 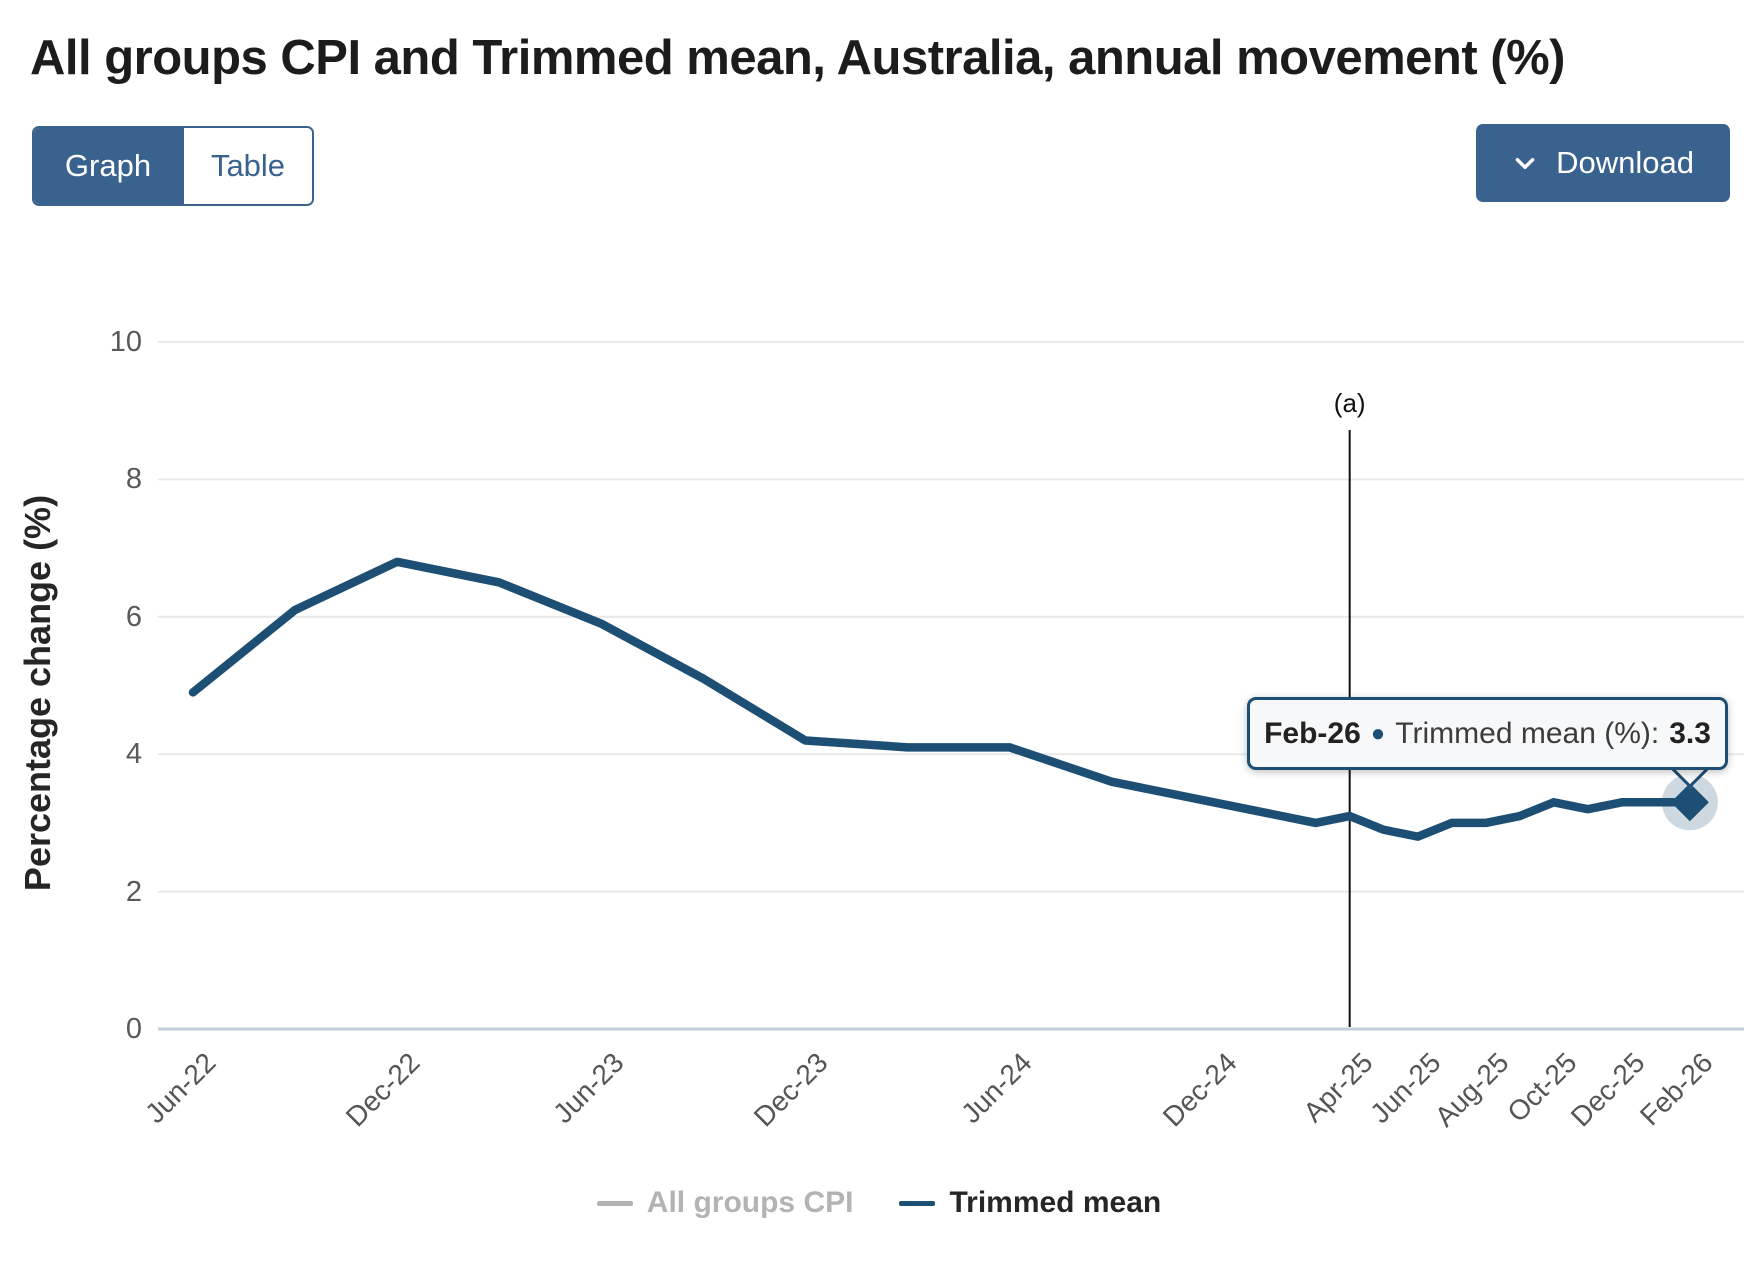 I want to click on y-axis-title: Percentage change (%), so click(x=37, y=693).